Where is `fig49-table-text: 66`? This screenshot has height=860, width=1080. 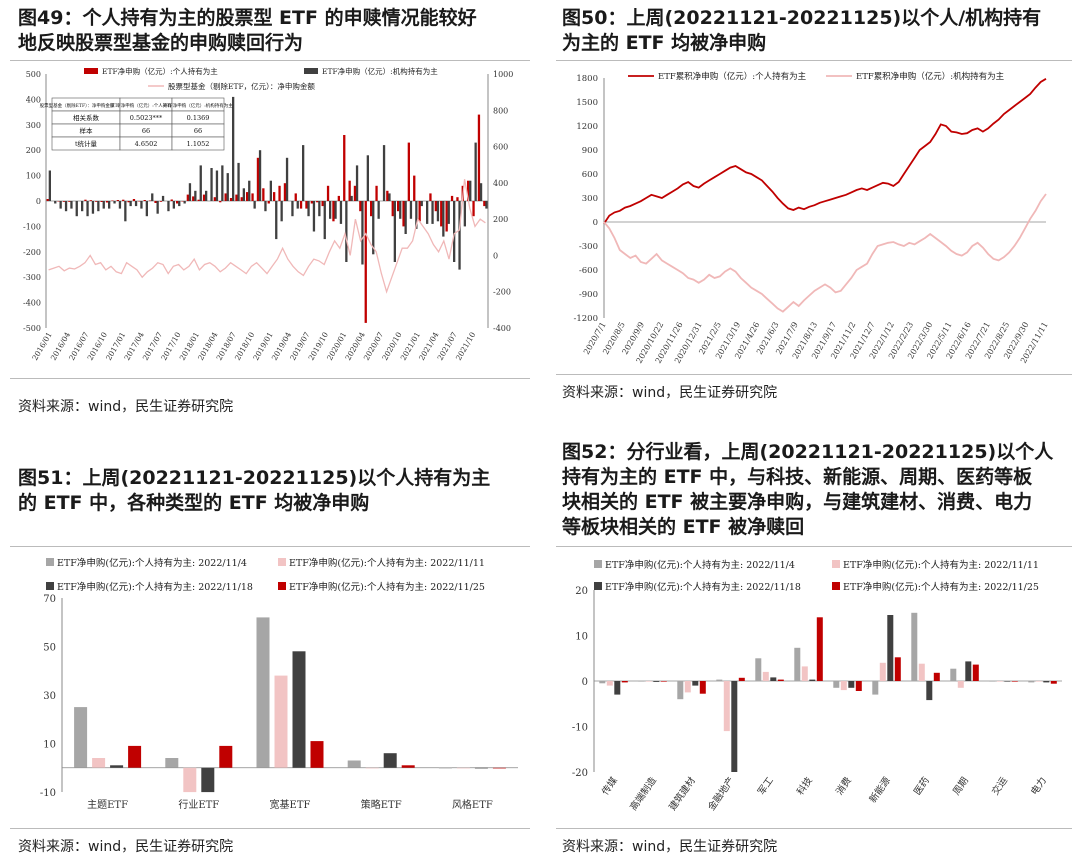 fig49-table-text: 66 is located at coordinates (146, 131).